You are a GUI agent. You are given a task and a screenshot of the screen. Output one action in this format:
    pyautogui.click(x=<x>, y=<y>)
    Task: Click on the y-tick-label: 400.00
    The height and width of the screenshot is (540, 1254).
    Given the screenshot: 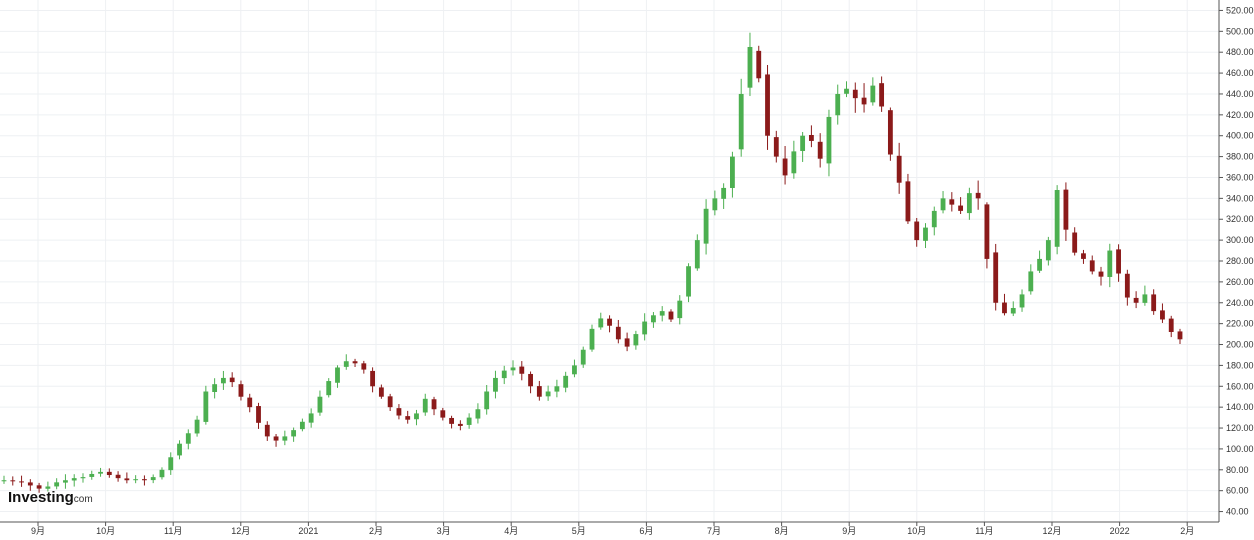 What is the action you would take?
    pyautogui.click(x=1240, y=136)
    